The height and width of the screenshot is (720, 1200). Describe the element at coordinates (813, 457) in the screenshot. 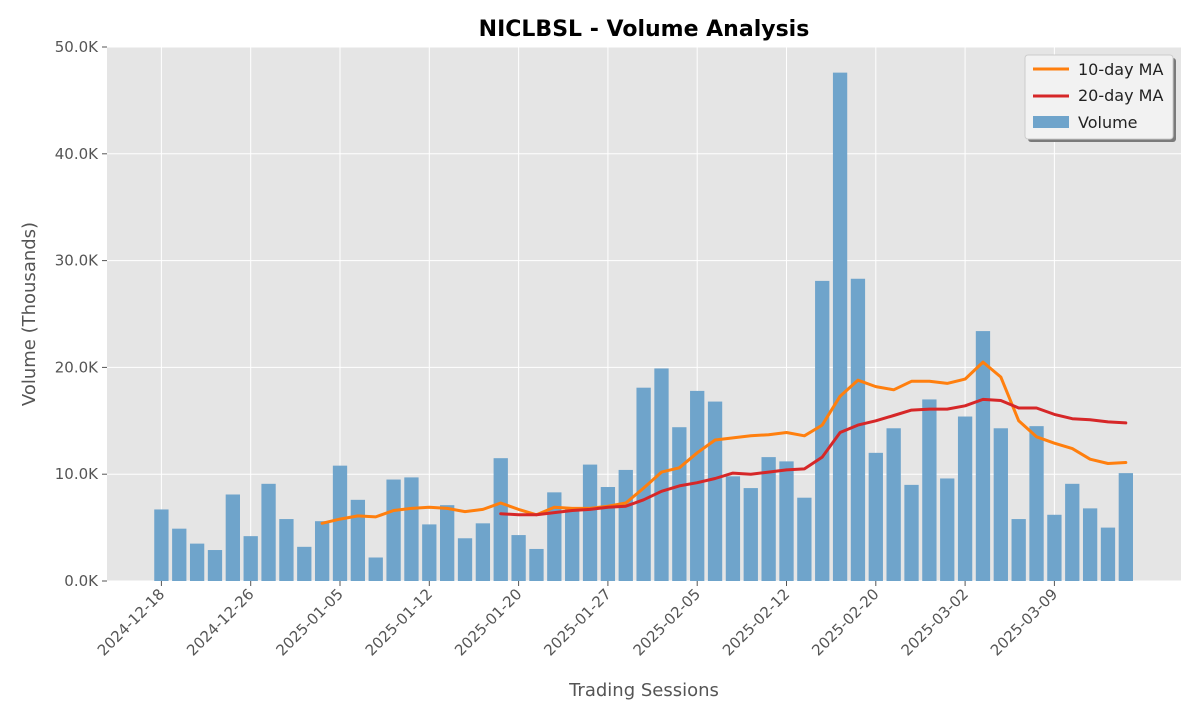

I see `ma20-line` at that location.